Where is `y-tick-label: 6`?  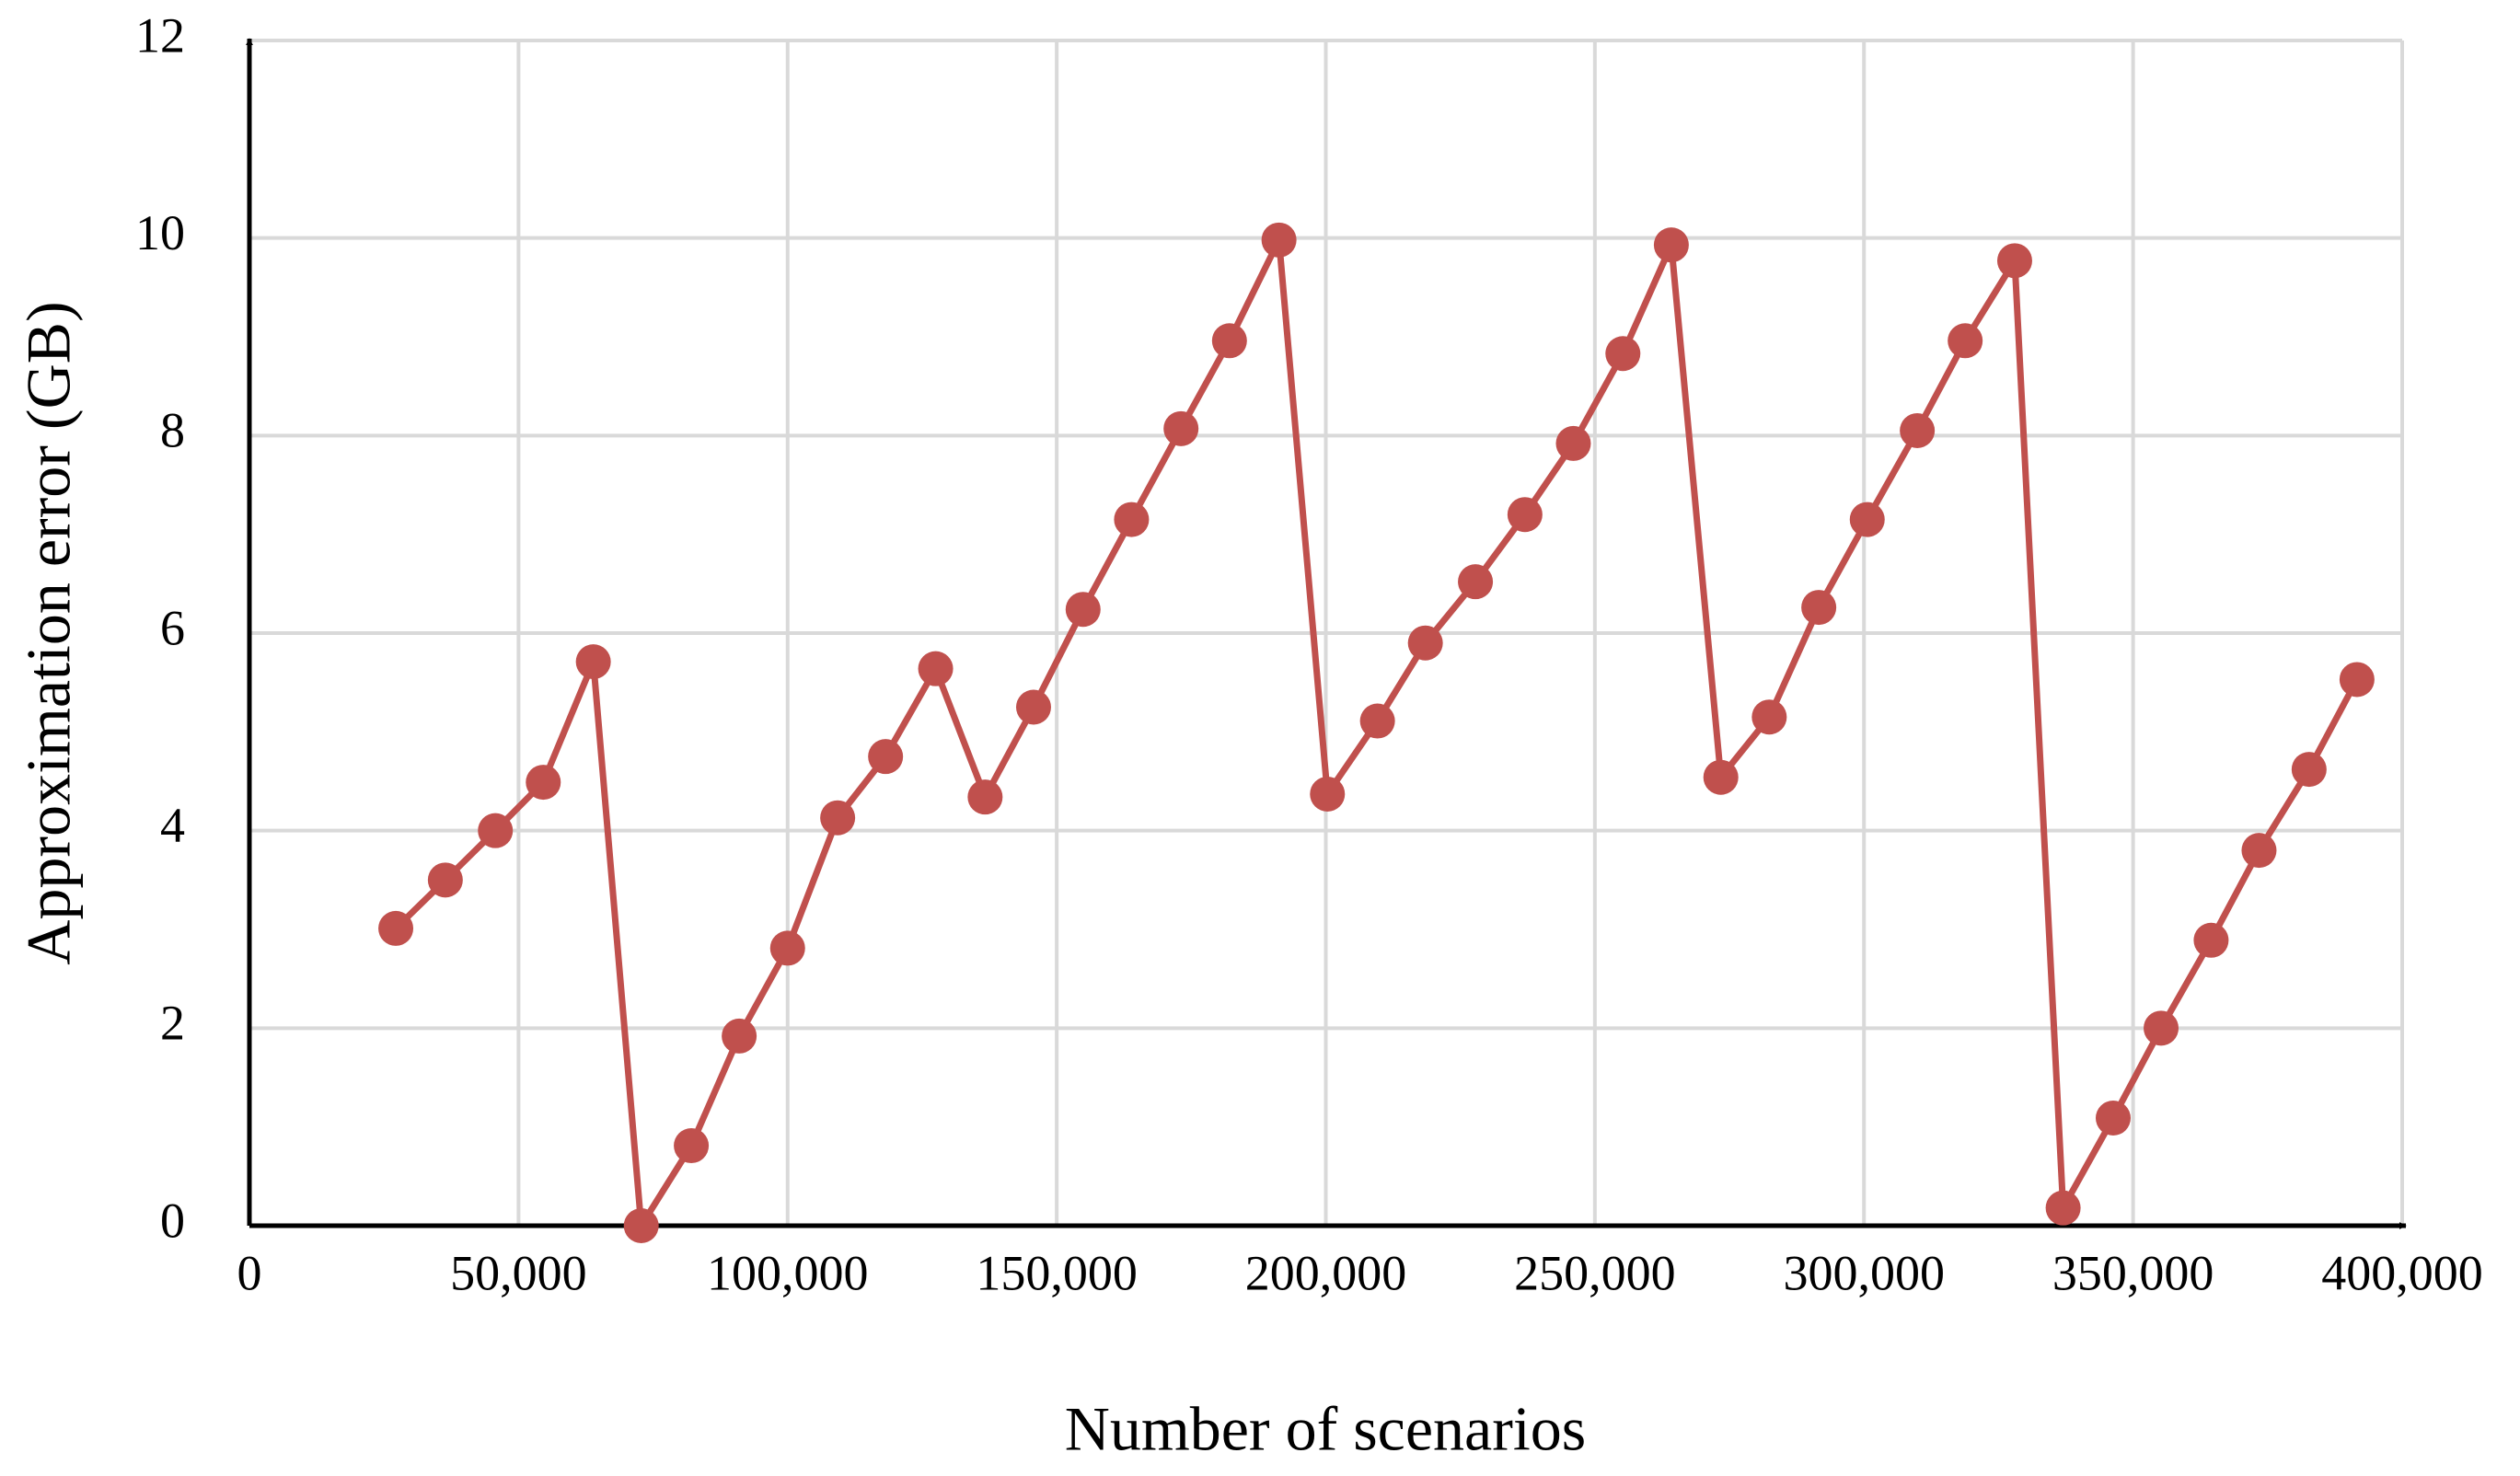
y-tick-label: 6 is located at coordinates (172, 627).